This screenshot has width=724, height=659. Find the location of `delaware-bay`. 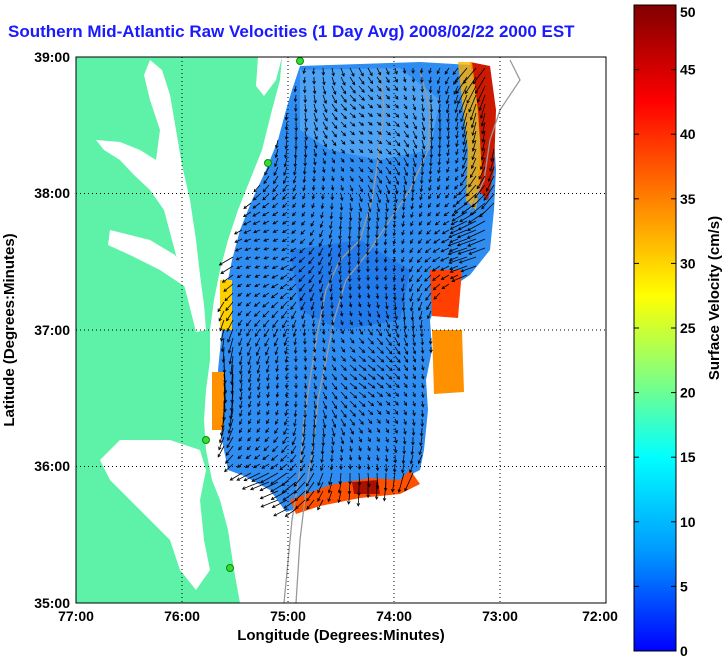

delaware-bay is located at coordinates (269, 76).